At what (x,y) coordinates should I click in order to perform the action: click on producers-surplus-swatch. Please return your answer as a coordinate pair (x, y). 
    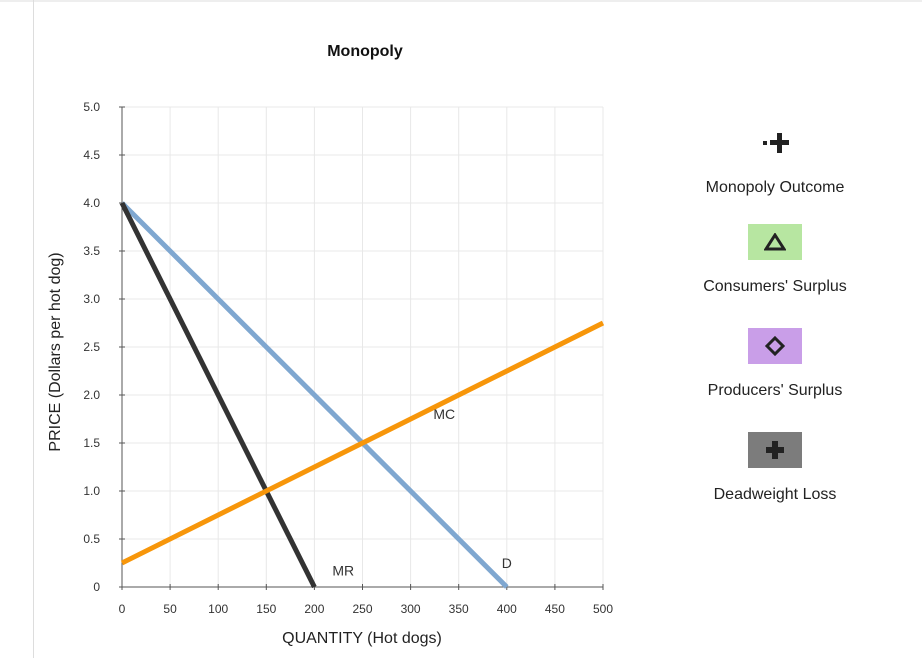
    Looking at the image, I should click on (775, 346).